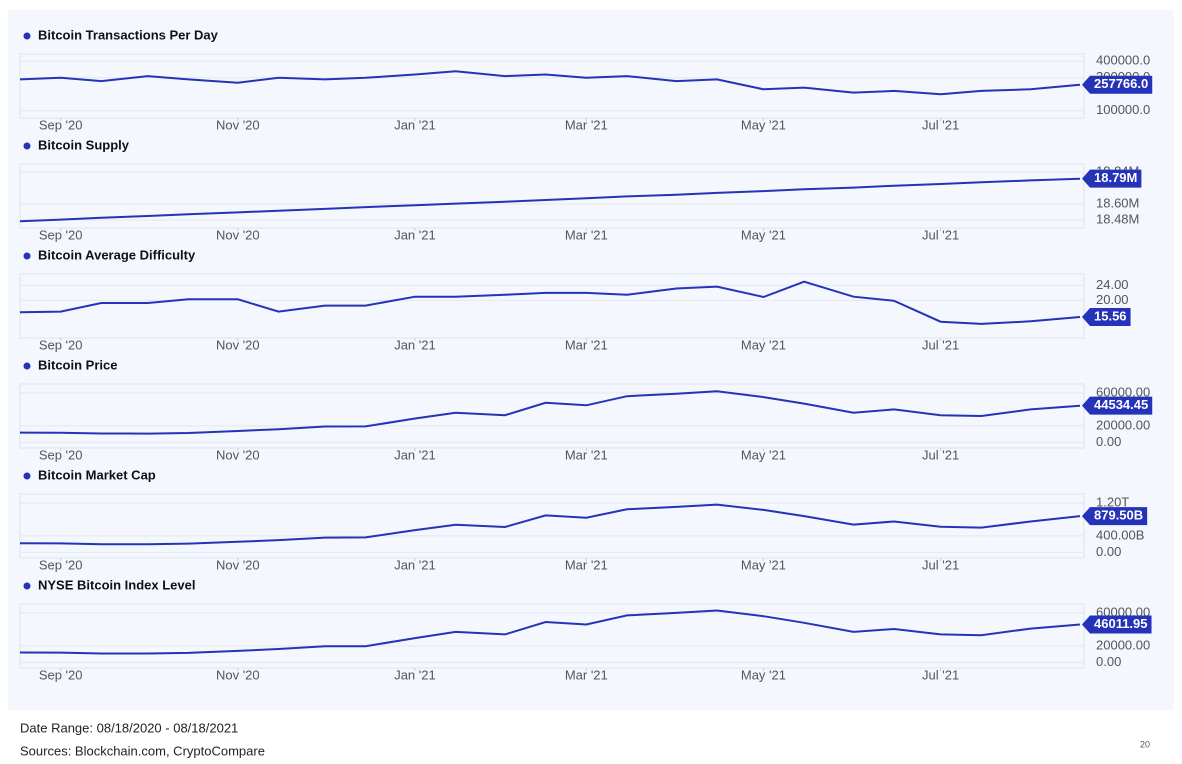 The image size is (1182, 764). Describe the element at coordinates (1112, 501) in the screenshot. I see `y-tick-label: 1.20T` at that location.